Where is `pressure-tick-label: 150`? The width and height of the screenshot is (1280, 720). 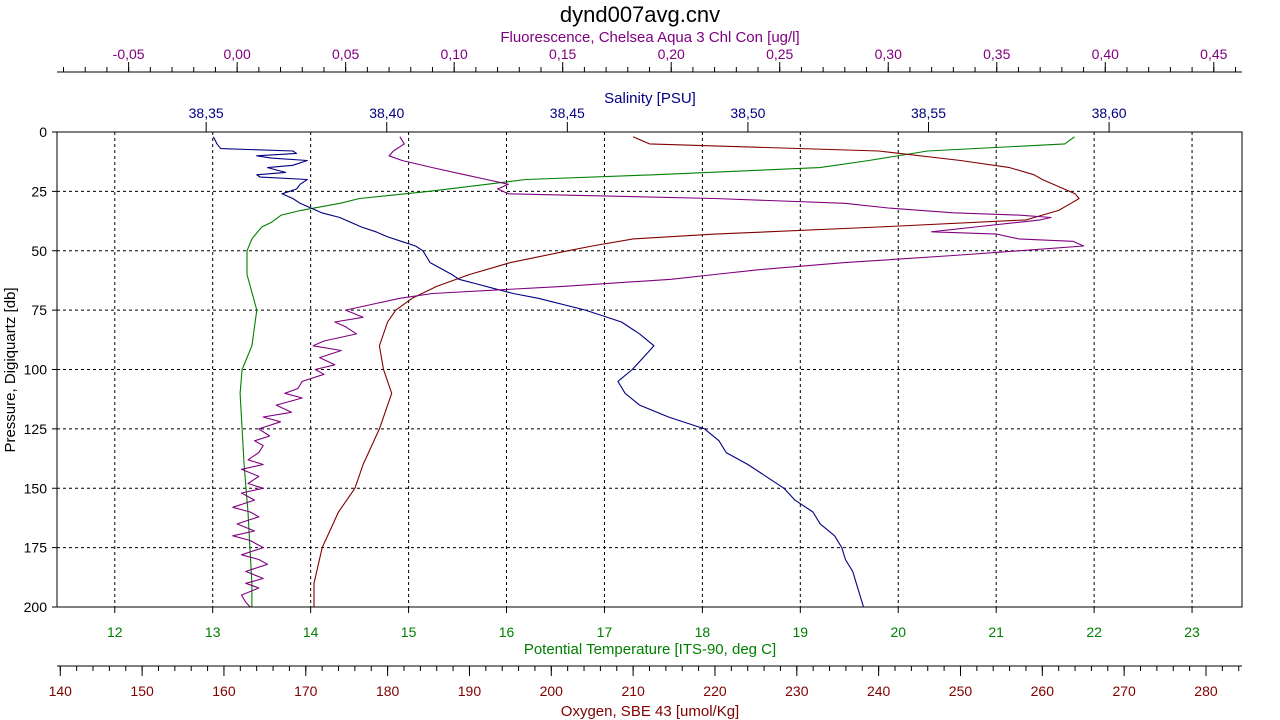 pressure-tick-label: 150 is located at coordinates (36, 488).